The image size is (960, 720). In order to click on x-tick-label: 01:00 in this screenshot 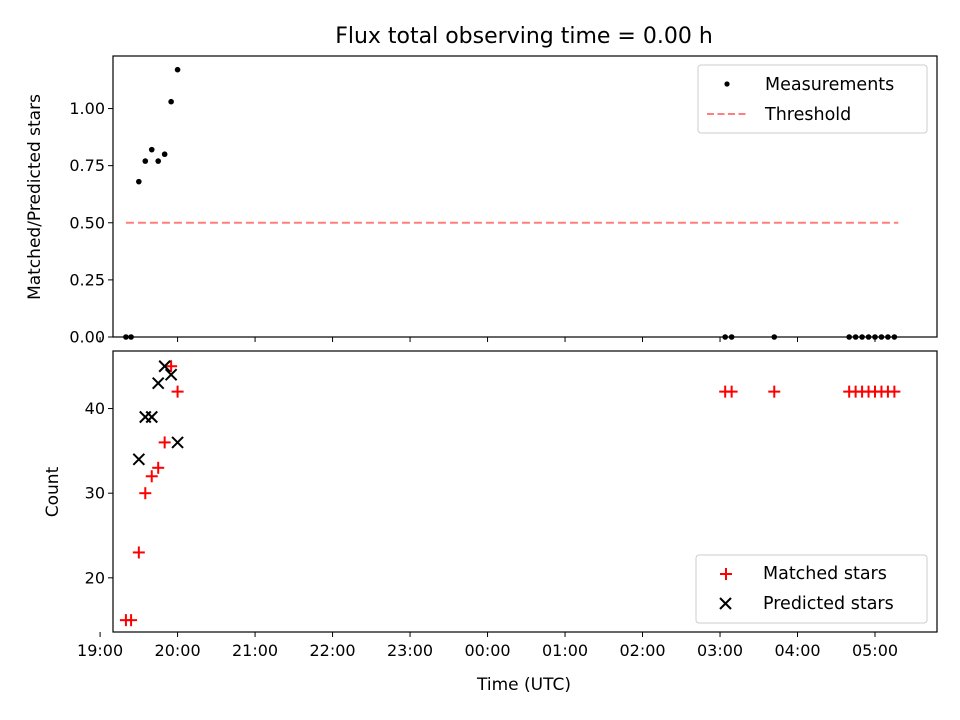, I will do `click(565, 650)`.